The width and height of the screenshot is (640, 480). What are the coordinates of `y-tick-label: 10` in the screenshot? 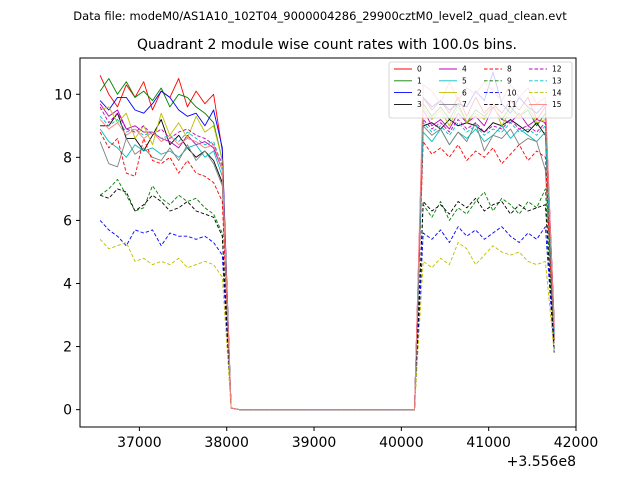 It's located at (63, 95).